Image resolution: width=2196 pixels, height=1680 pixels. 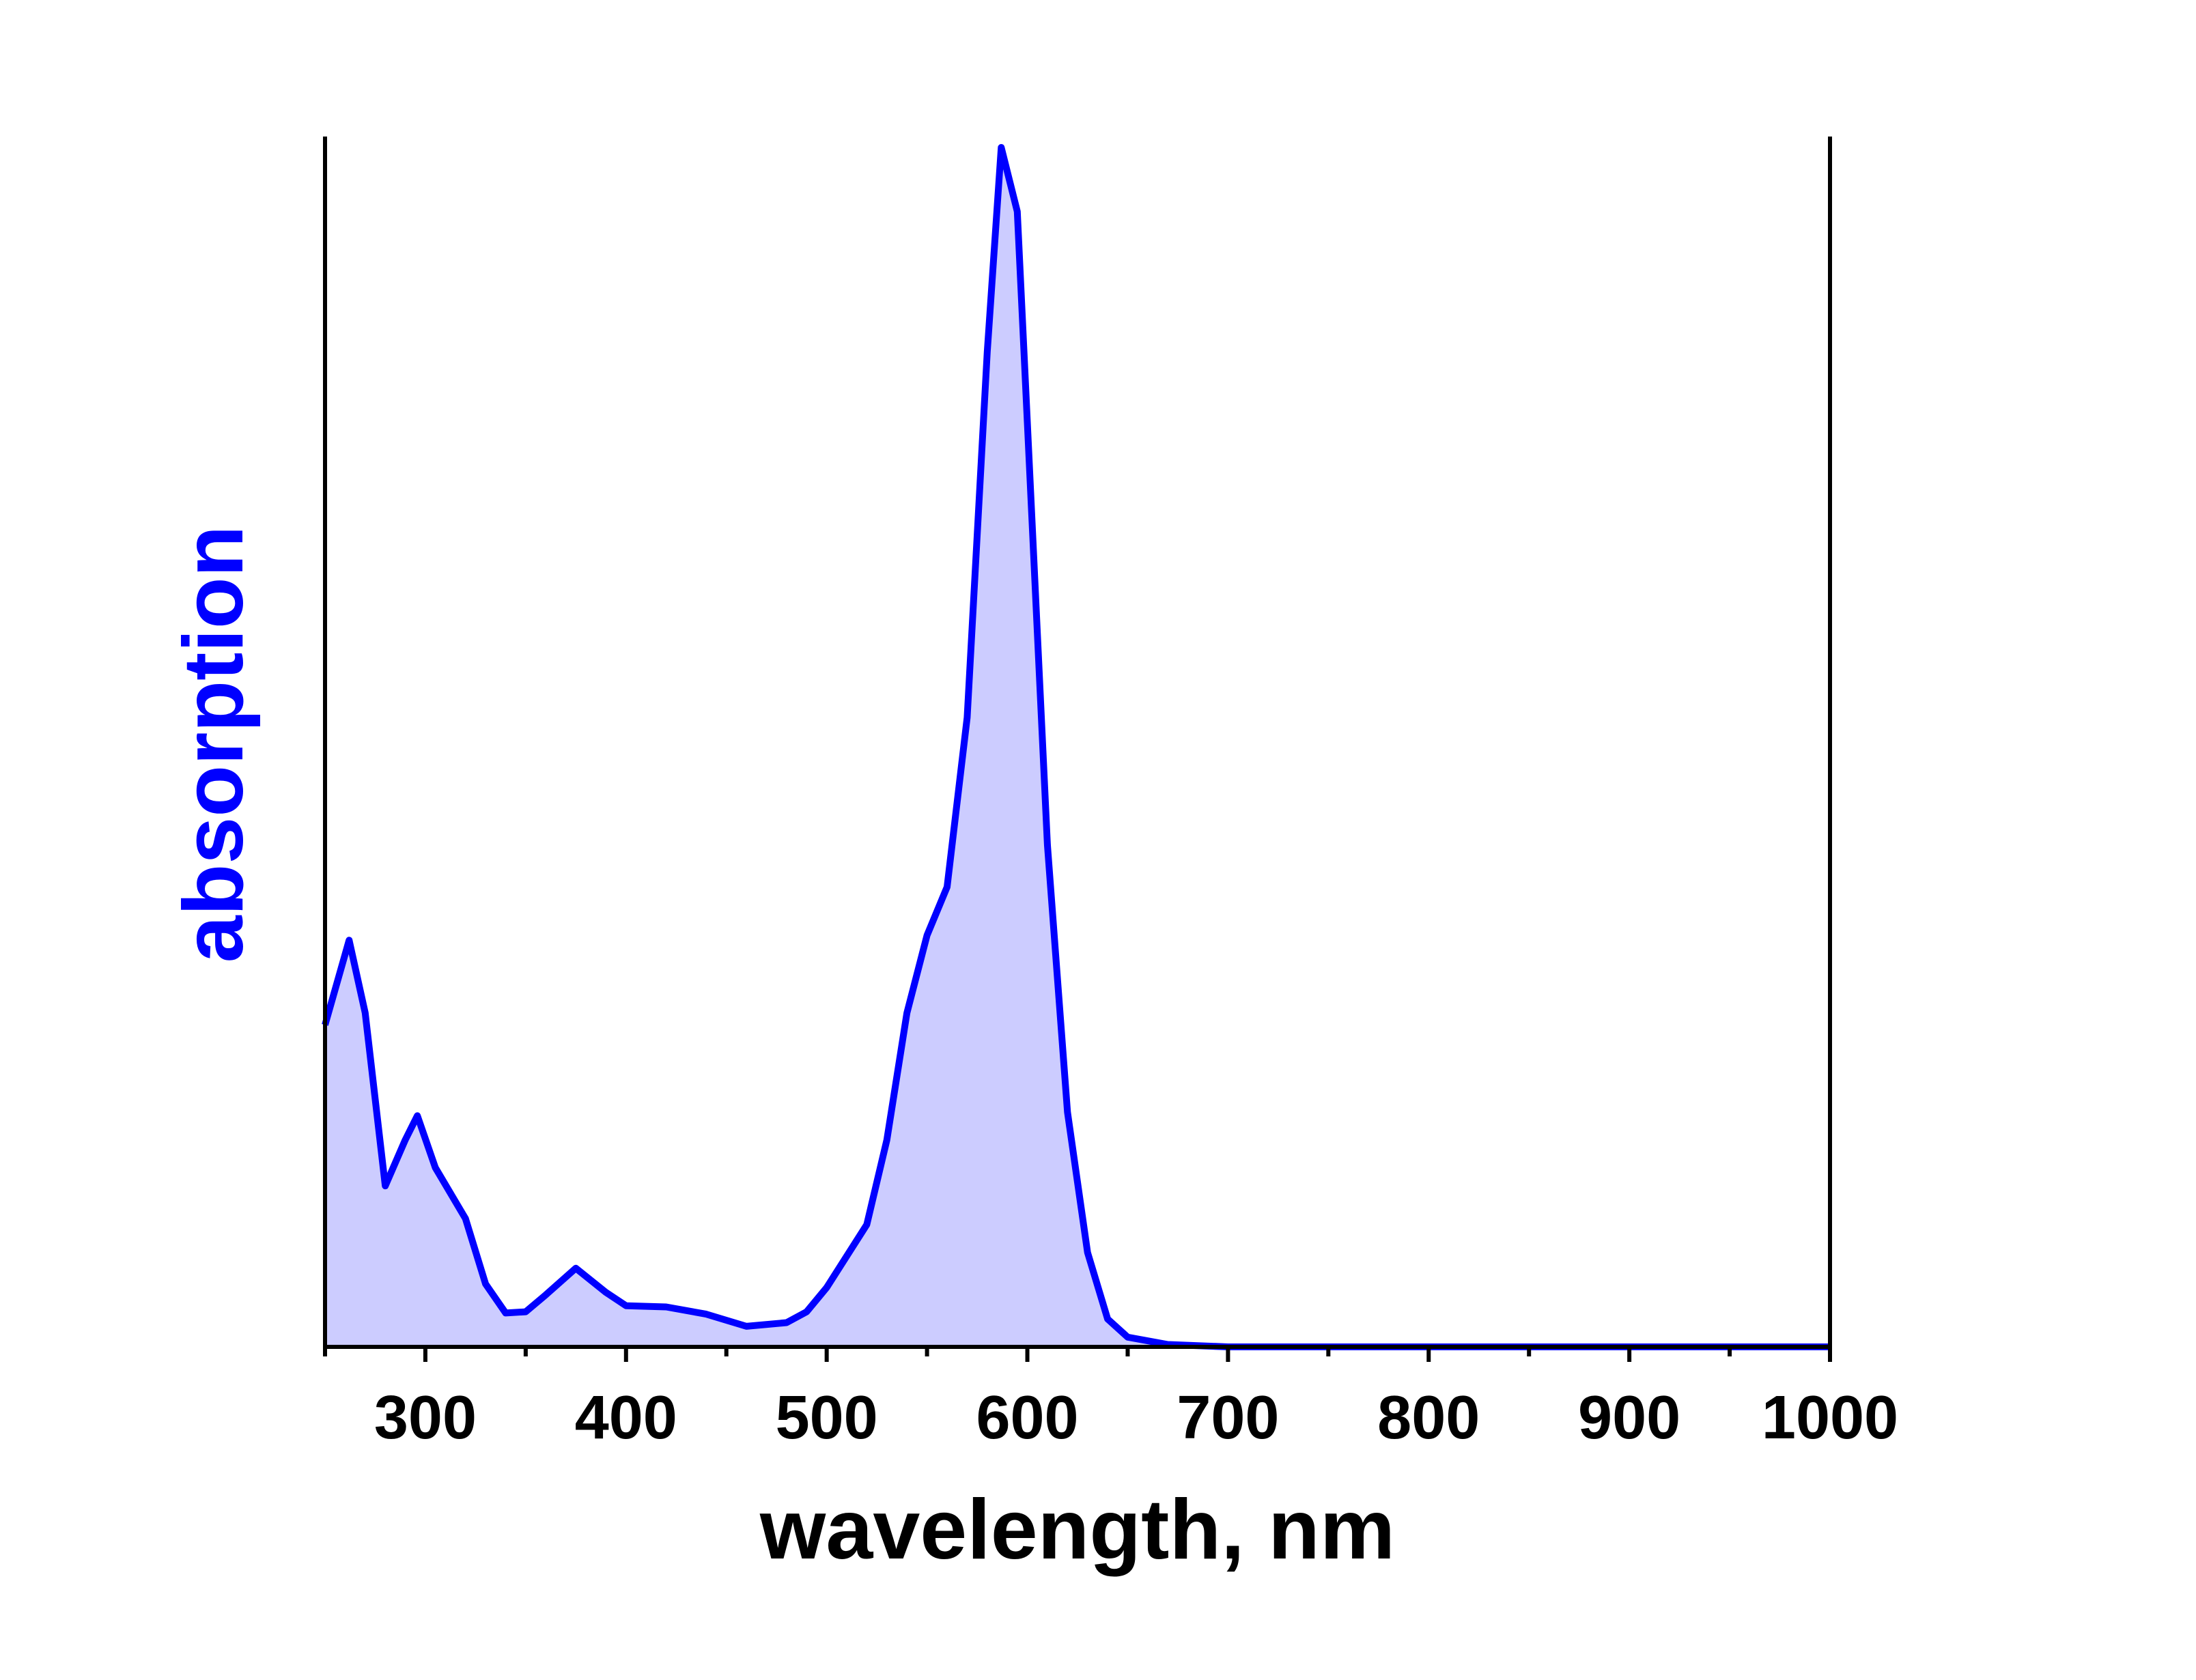 I want to click on x-tick-label: 400, so click(x=626, y=1418).